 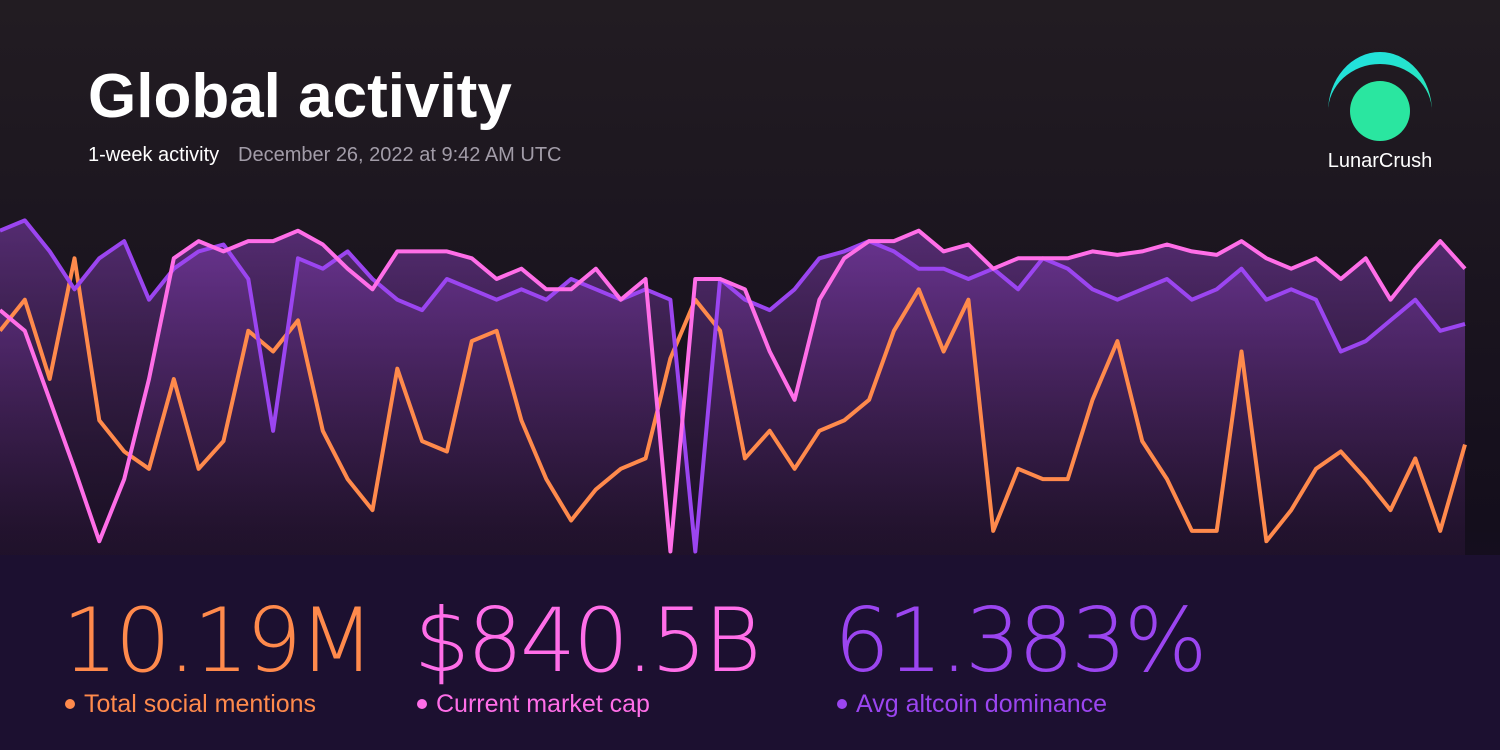 What do you see at coordinates (543, 704) in the screenshot?
I see `stat-label: Current market cap` at bounding box center [543, 704].